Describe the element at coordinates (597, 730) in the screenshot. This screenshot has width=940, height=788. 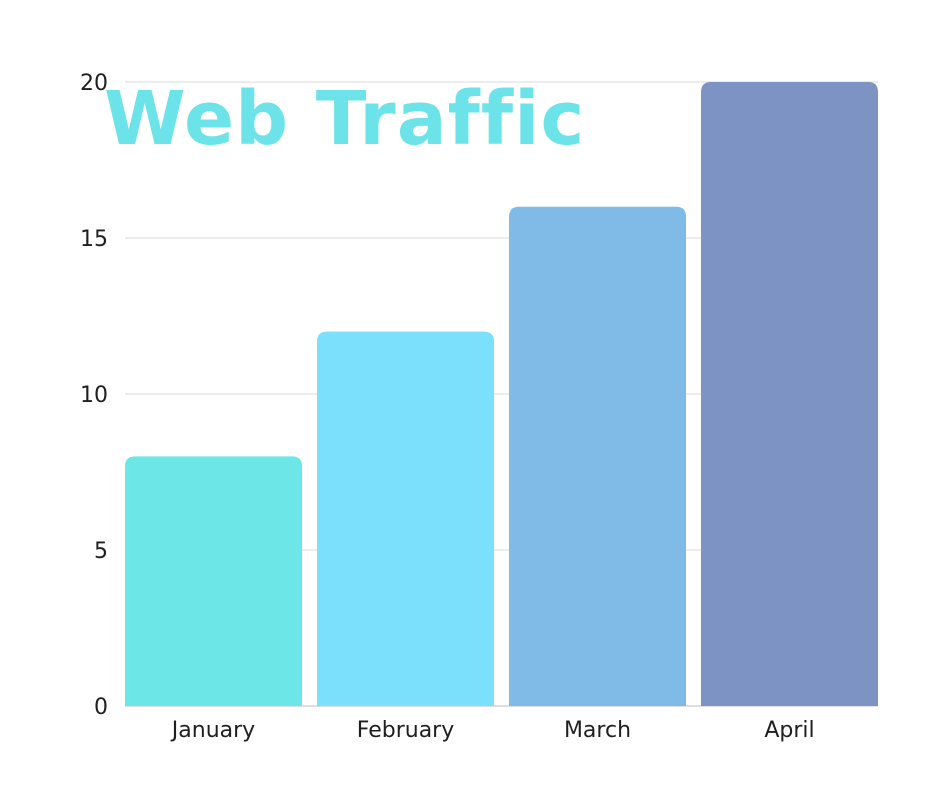
I see `x-category-label: March` at that location.